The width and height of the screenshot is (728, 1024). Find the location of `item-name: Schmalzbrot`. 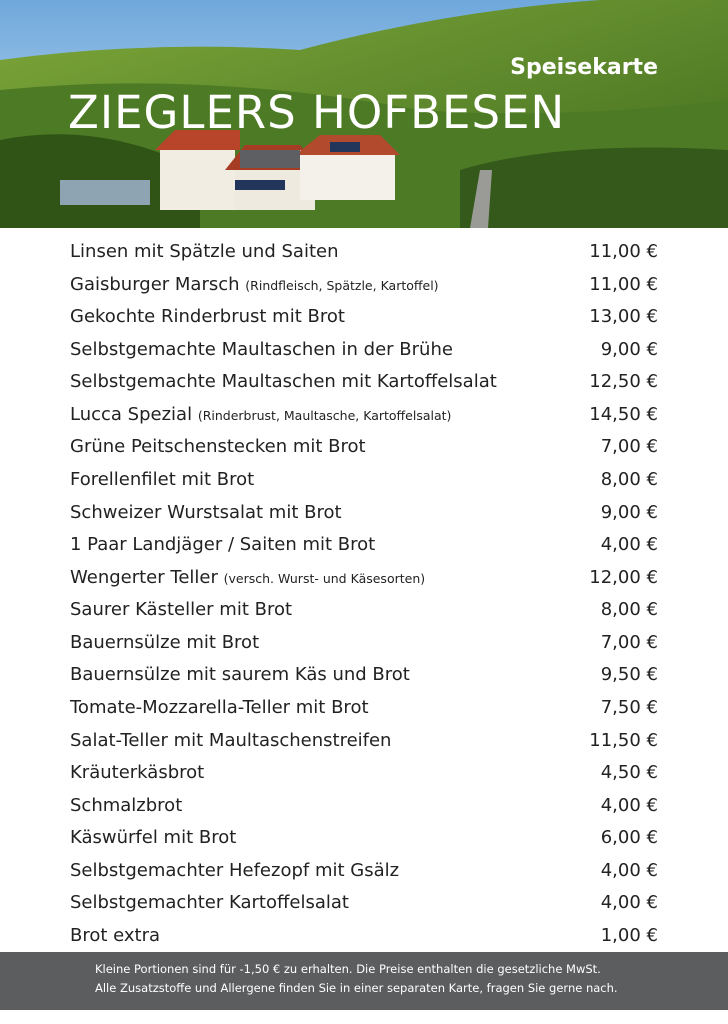

item-name: Schmalzbrot is located at coordinates (126, 805).